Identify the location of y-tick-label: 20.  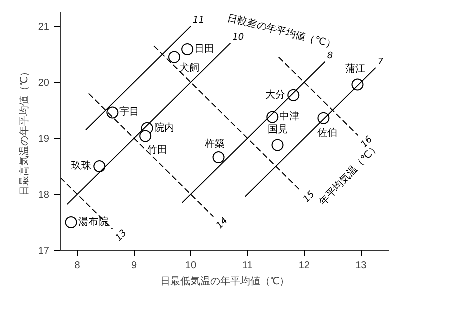
(44, 83).